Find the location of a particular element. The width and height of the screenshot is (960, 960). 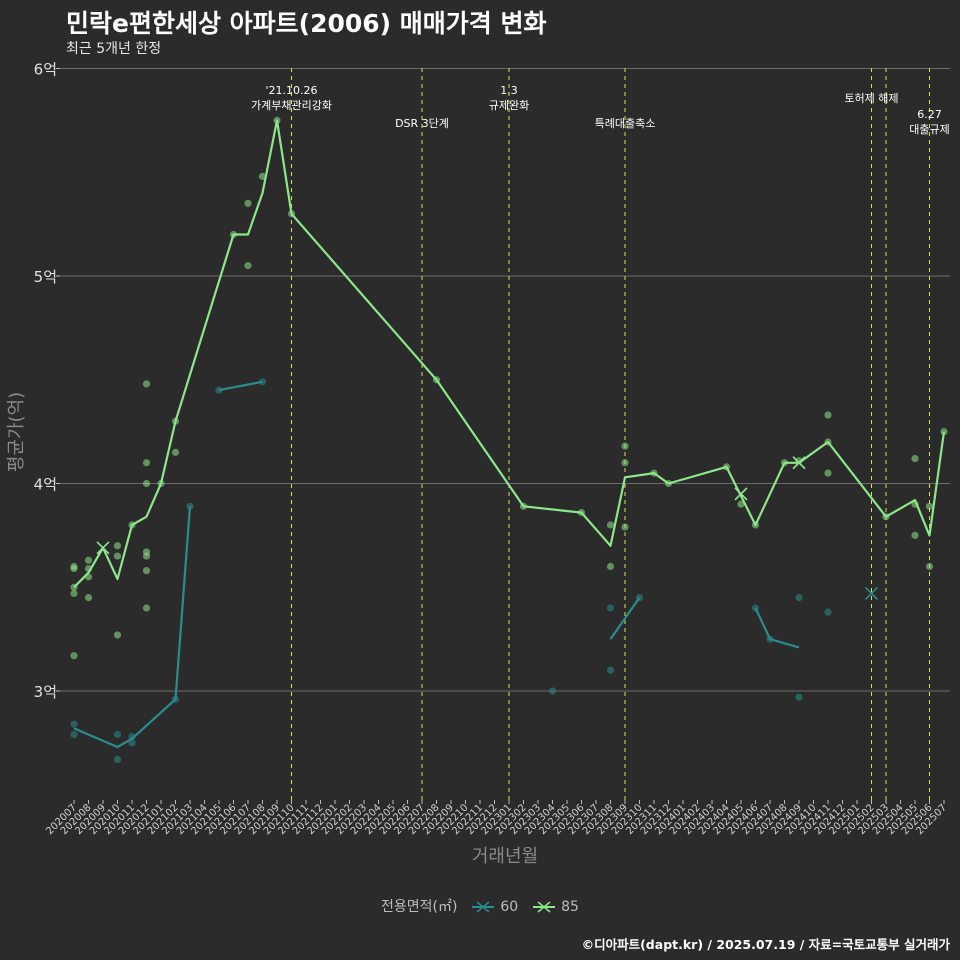

legend-label-85: 85 is located at coordinates (570, 907).